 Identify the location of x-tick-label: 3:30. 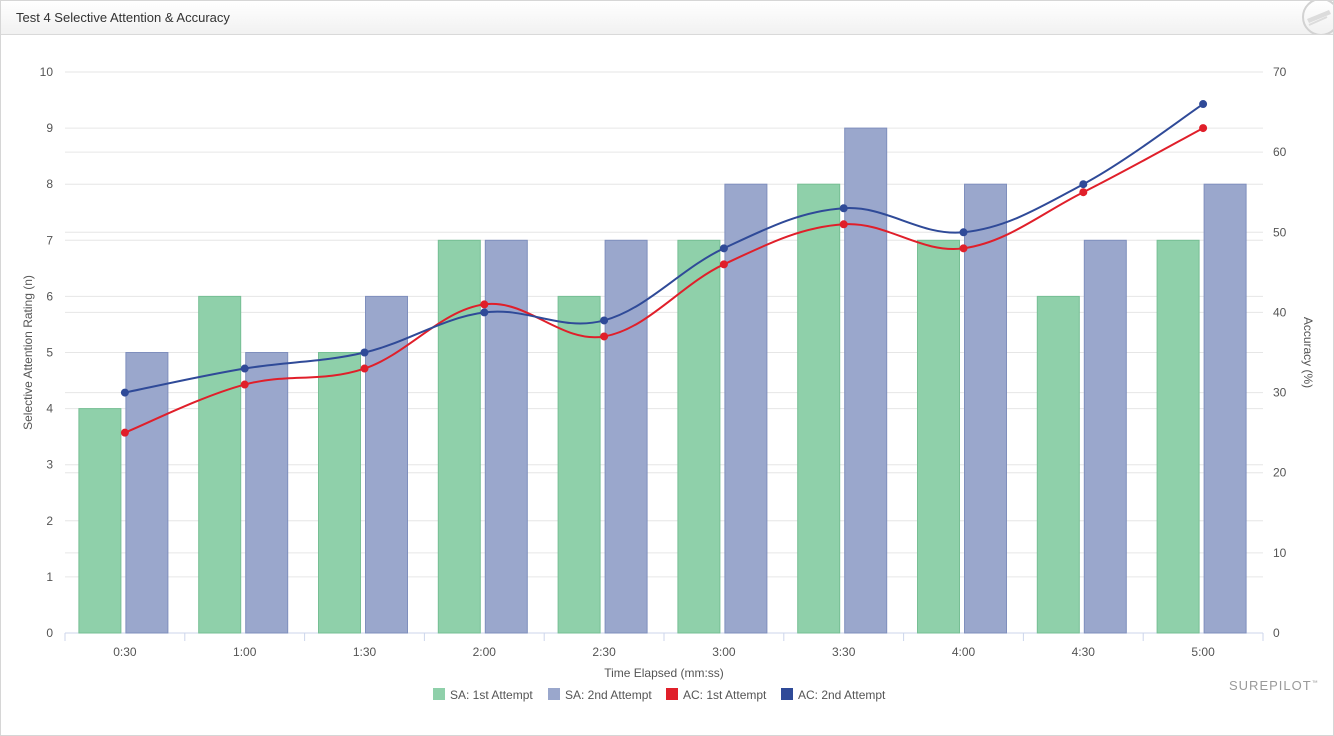
(844, 652).